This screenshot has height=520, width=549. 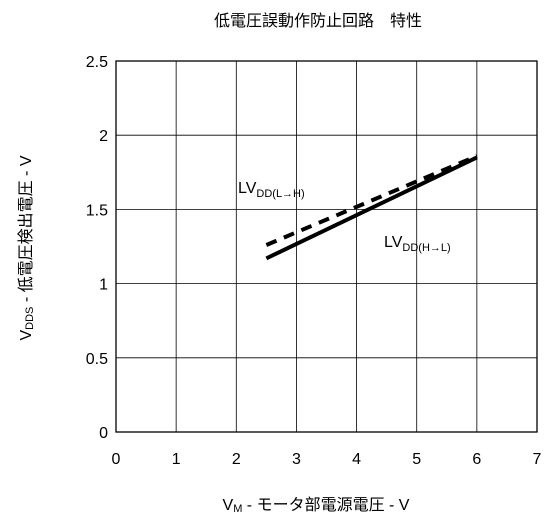 I want to click on x-tick-label-6: 6, so click(x=476, y=459).